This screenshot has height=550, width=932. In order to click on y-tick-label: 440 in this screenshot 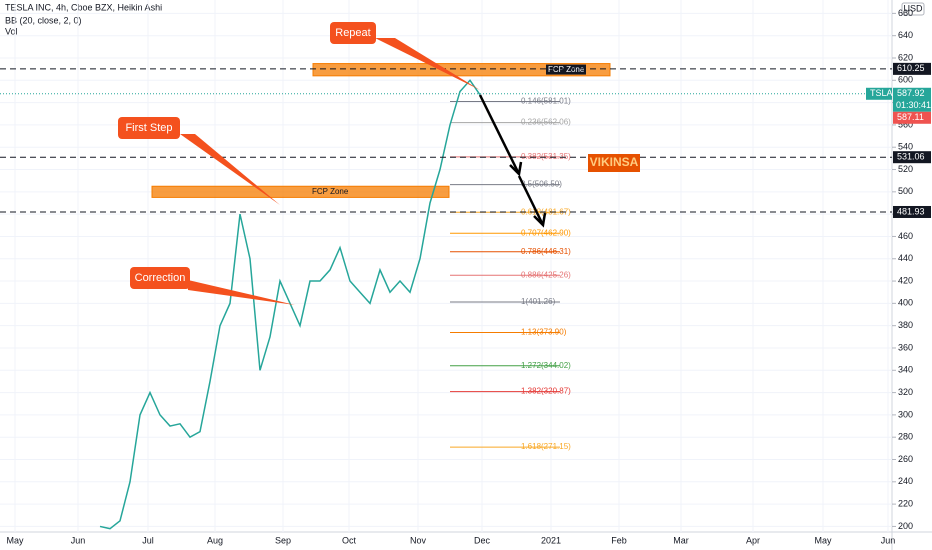, I will do `click(905, 258)`.